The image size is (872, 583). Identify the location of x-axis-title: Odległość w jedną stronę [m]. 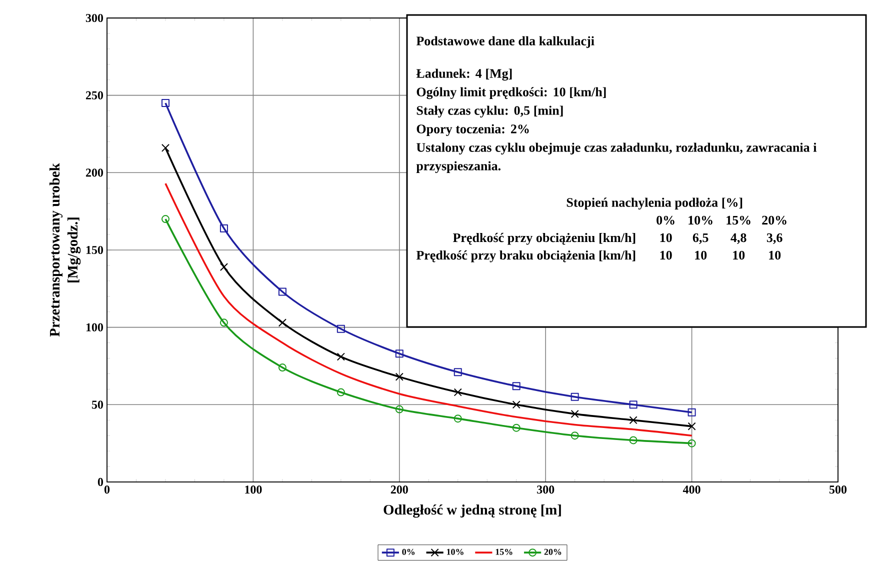
(472, 511).